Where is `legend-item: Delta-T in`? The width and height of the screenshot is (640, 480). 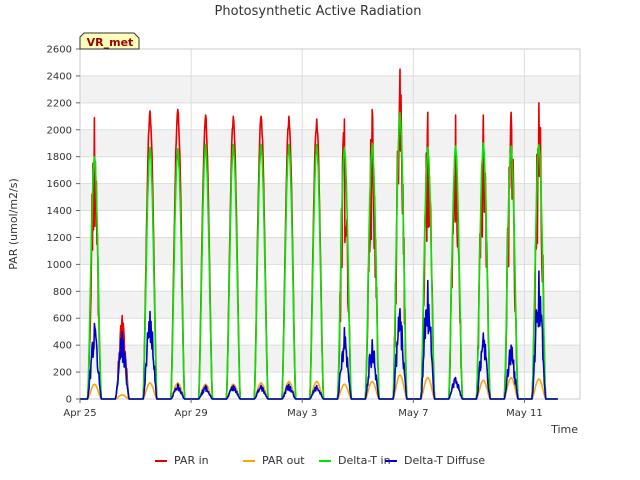 legend-item: Delta-T in is located at coordinates (355, 460).